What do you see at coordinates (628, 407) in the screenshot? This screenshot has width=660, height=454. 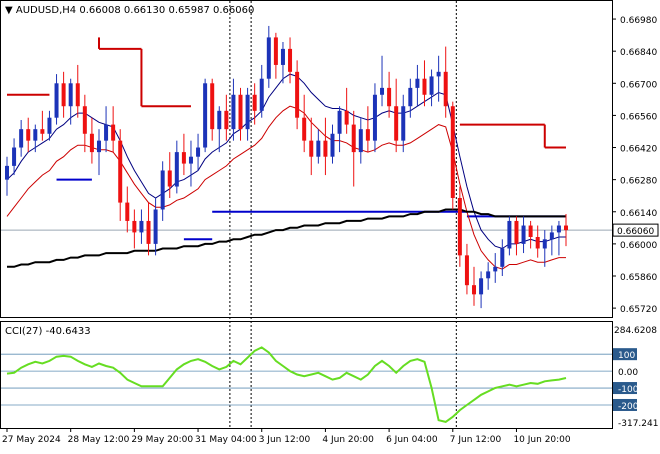 I see `cci-level-label: -200` at bounding box center [628, 407].